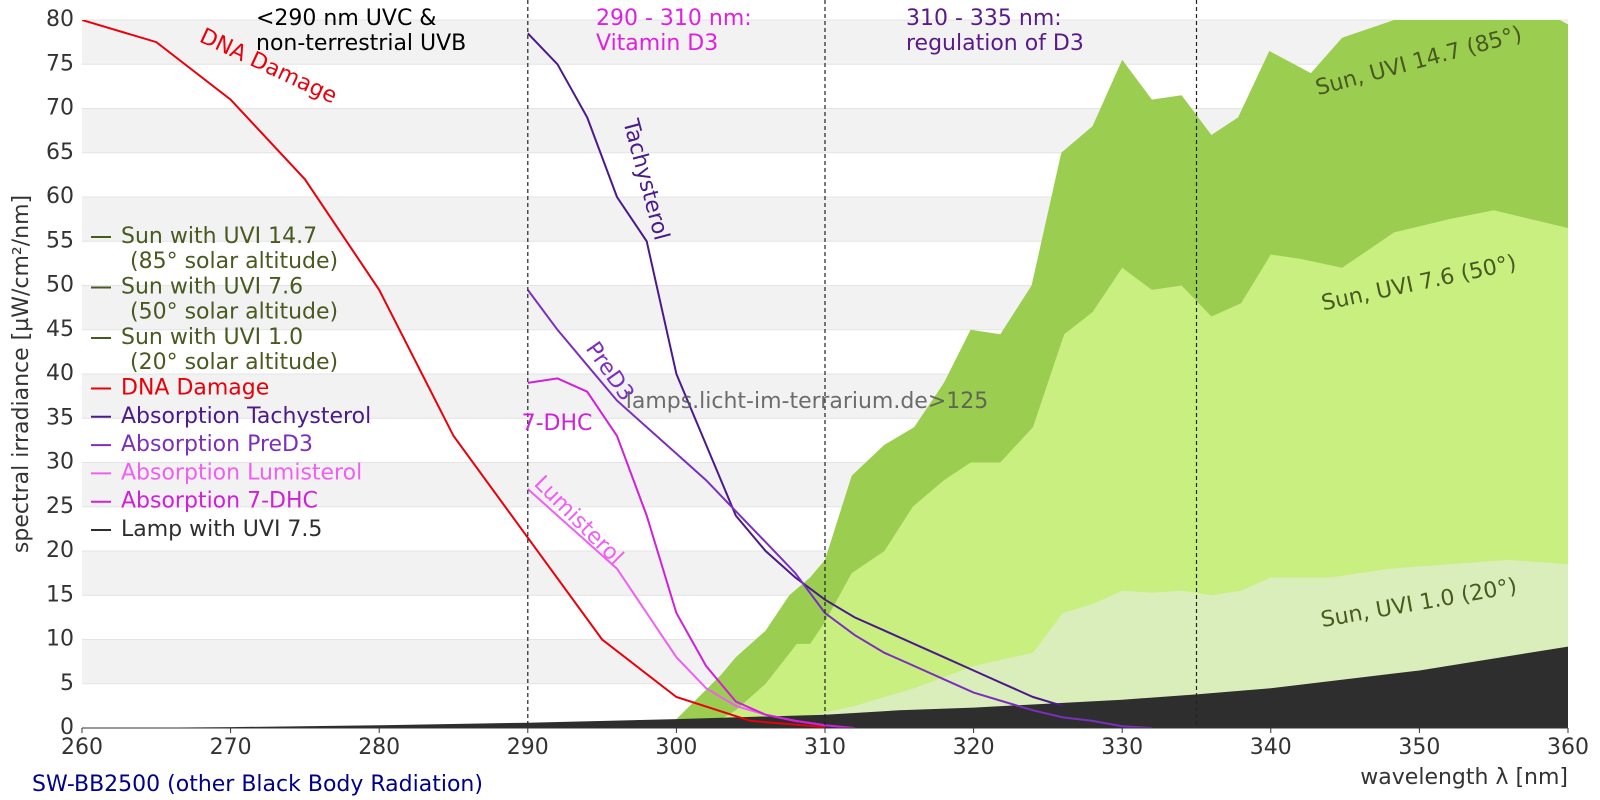  I want to click on y-tick-label: 75, so click(60, 63).